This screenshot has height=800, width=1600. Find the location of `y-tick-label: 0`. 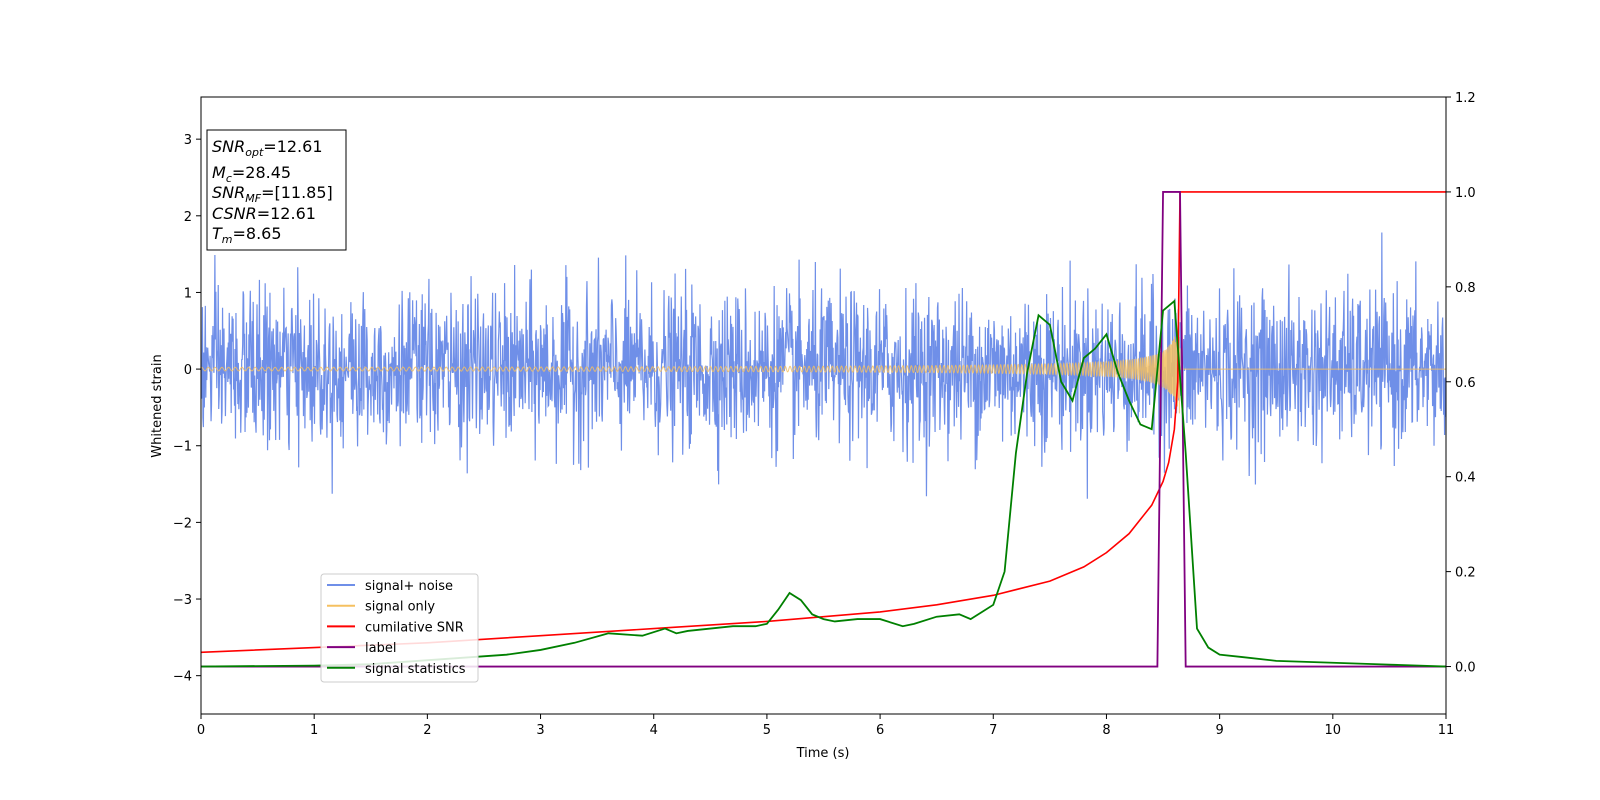

y-tick-label: 0 is located at coordinates (188, 370).